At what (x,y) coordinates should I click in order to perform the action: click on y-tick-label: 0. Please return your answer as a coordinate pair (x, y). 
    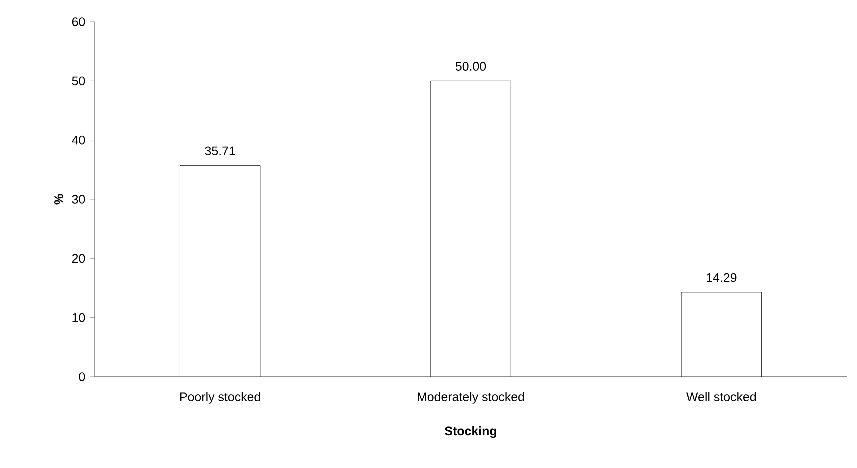
    Looking at the image, I should click on (82, 377).